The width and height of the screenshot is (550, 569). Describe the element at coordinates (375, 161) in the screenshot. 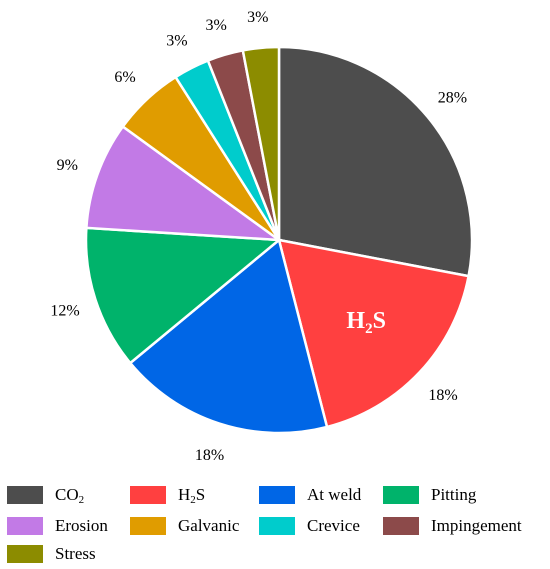

I see `pie-slice-co2` at that location.